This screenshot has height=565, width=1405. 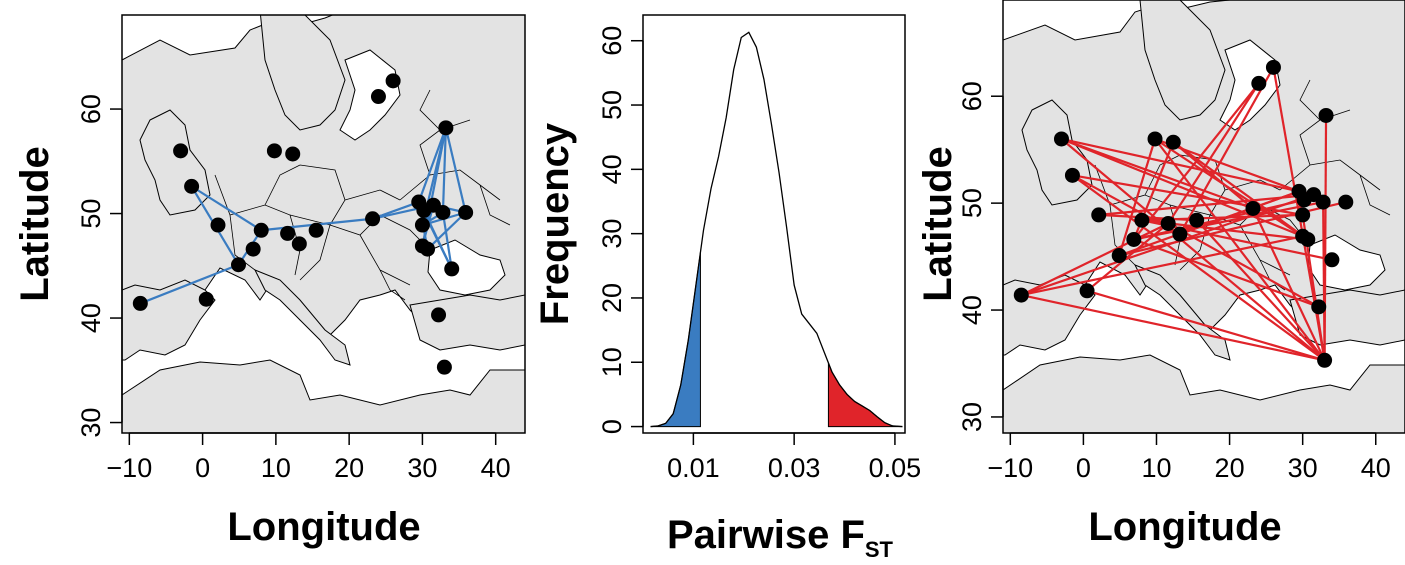 I want to click on y-tick-label: 50, so click(x=612, y=105).